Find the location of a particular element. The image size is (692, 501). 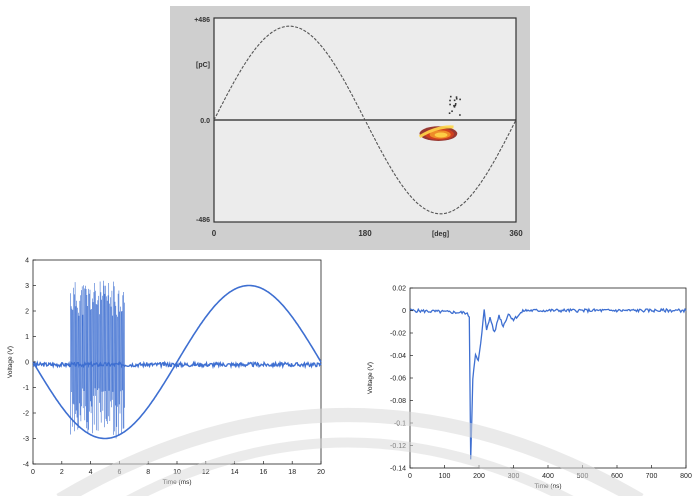

pulse-x-tick-label: 100 is located at coordinates (445, 476).